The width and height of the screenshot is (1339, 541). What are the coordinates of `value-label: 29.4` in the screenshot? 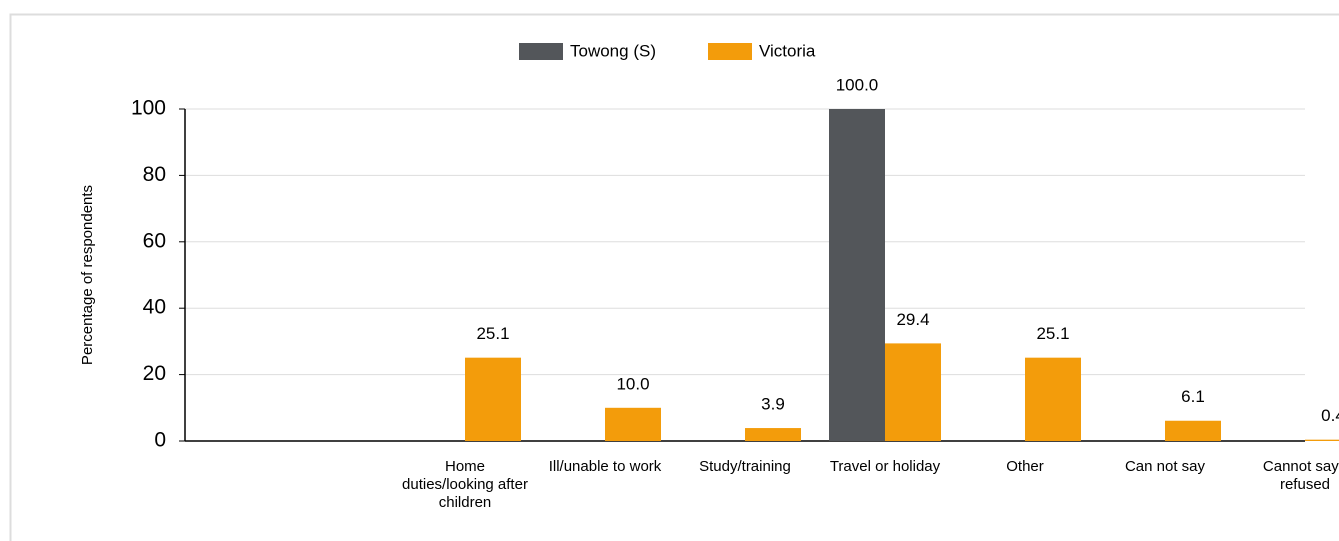 It's located at (912, 319).